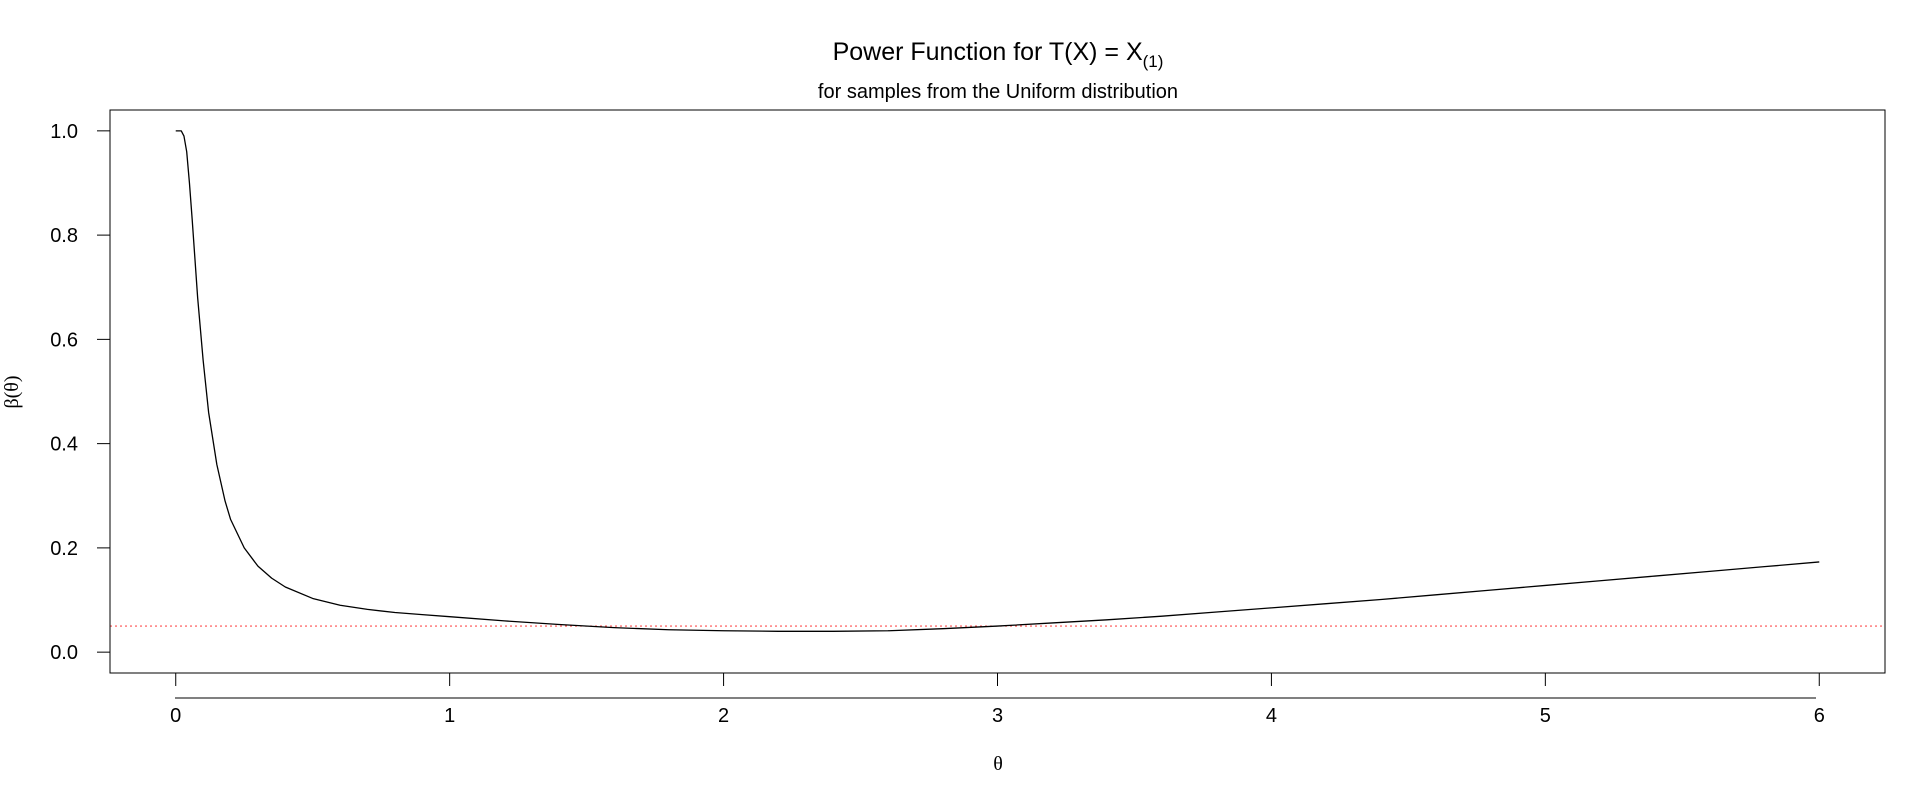 The height and width of the screenshot is (800, 1918). Describe the element at coordinates (723, 716) in the screenshot. I see `x-tick-label: 2` at that location.